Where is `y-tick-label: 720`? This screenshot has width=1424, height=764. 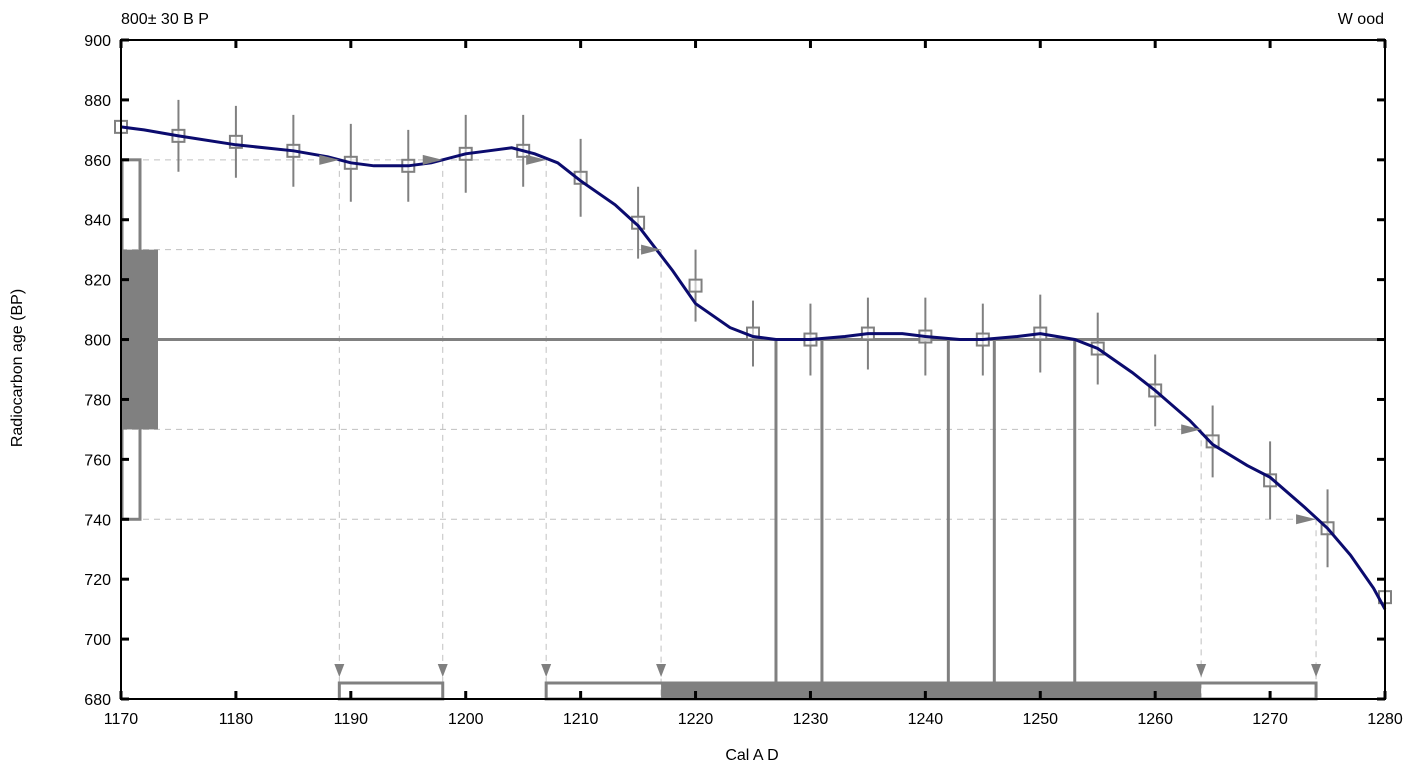
y-tick-label: 720 is located at coordinates (97, 580).